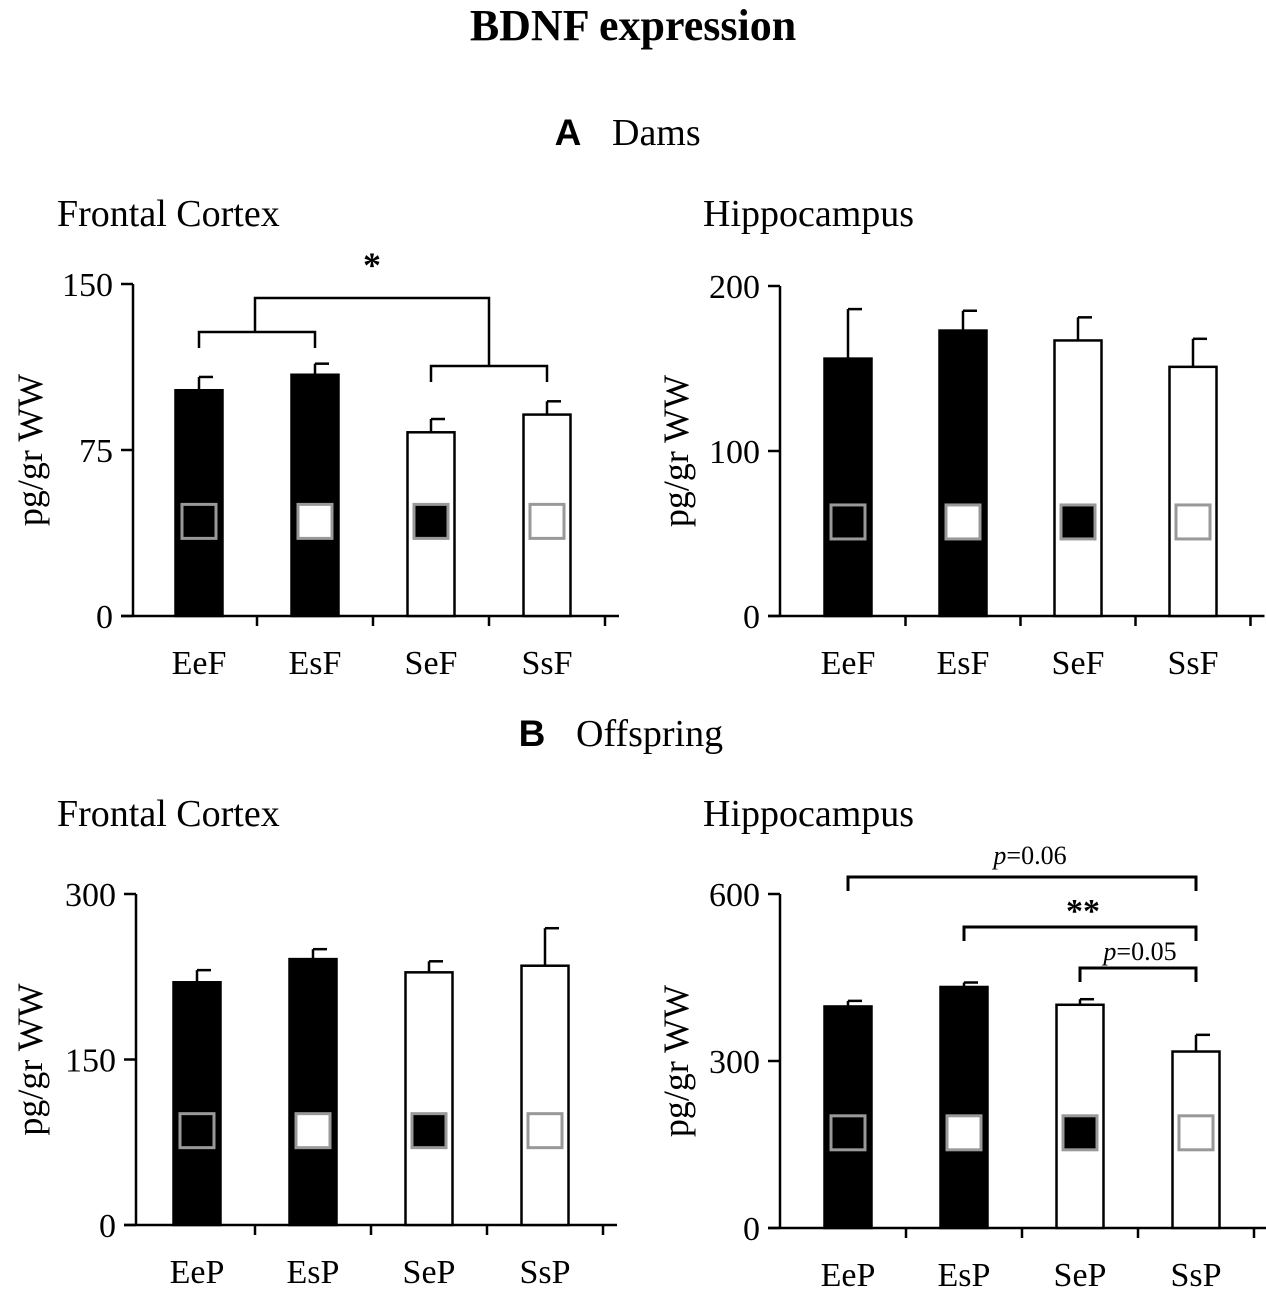  What do you see at coordinates (532, 733) in the screenshot?
I see `section-b-letter: B` at bounding box center [532, 733].